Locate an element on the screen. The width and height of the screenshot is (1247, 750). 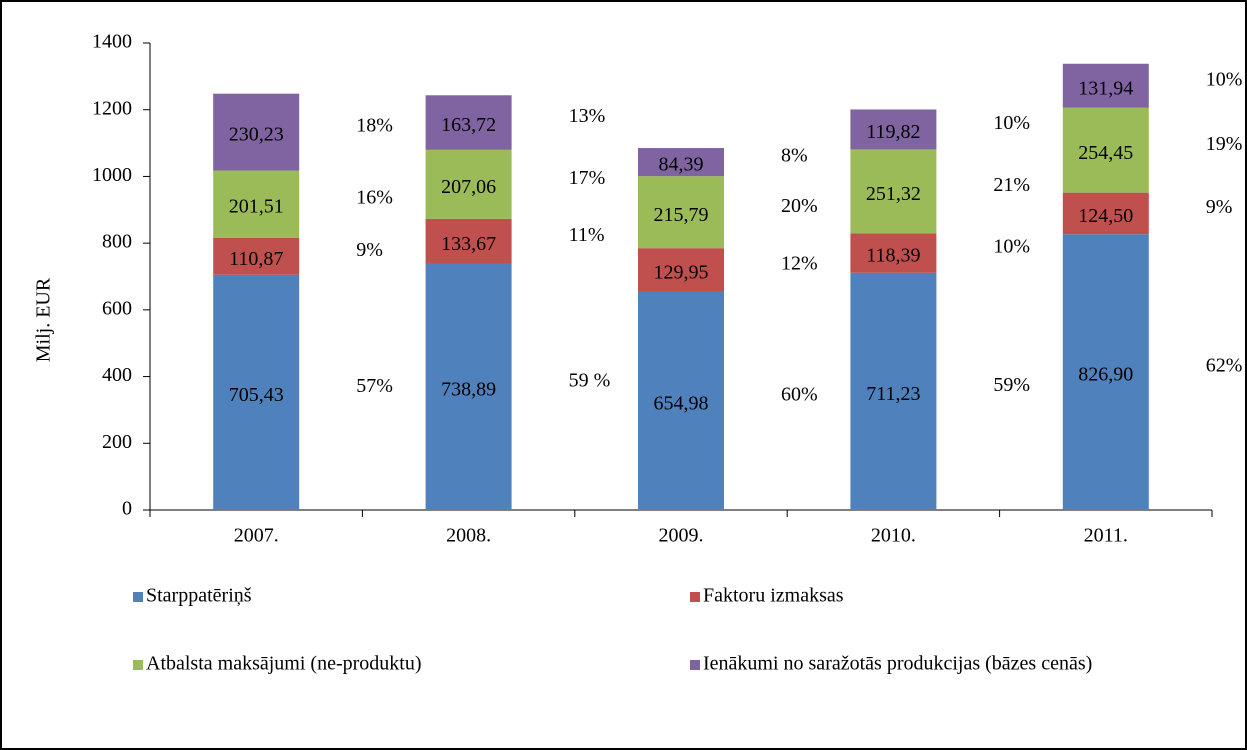
y-axis-label: Milj. EUR is located at coordinates (44, 319).